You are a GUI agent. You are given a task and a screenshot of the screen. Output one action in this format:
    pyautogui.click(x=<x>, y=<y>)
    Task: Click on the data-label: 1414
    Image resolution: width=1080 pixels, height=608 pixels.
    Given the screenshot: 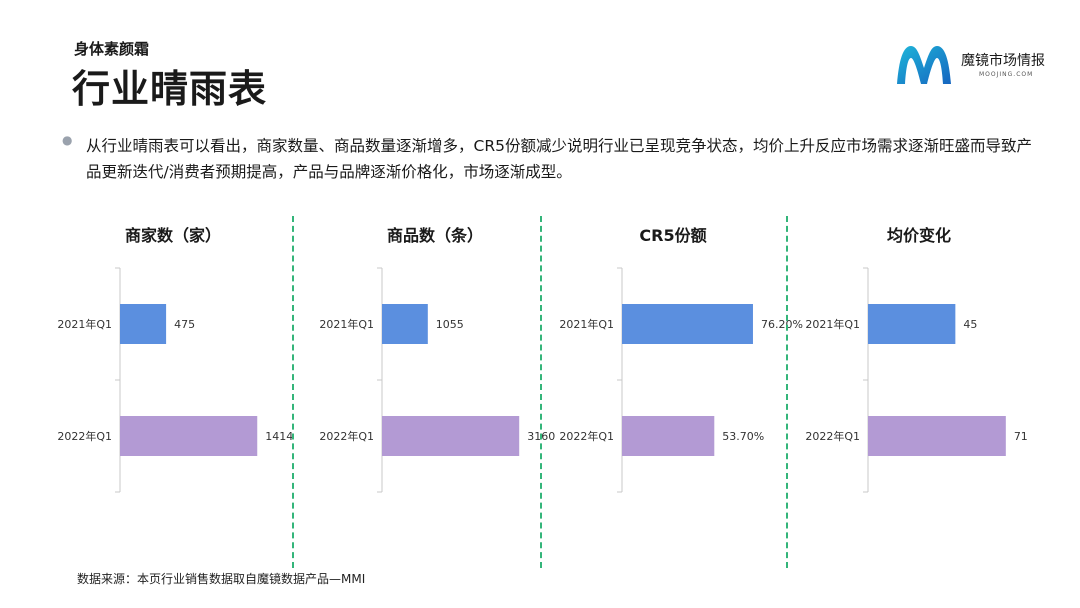 What is the action you would take?
    pyautogui.click(x=279, y=436)
    